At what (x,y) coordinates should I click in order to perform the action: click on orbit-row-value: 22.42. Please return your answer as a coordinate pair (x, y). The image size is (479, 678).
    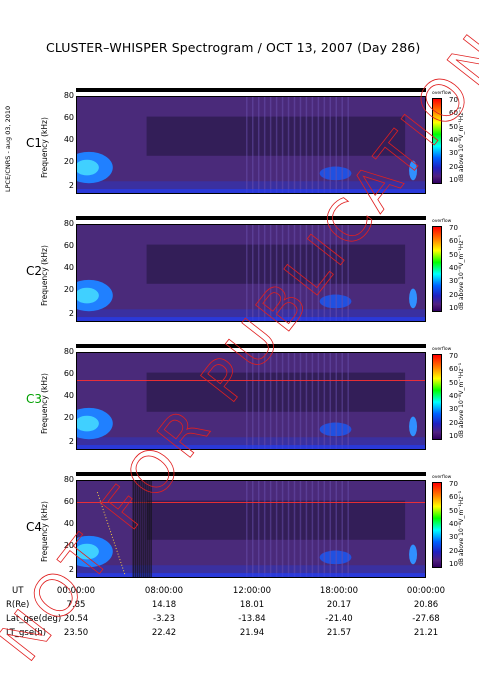
    Looking at the image, I should click on (164, 633).